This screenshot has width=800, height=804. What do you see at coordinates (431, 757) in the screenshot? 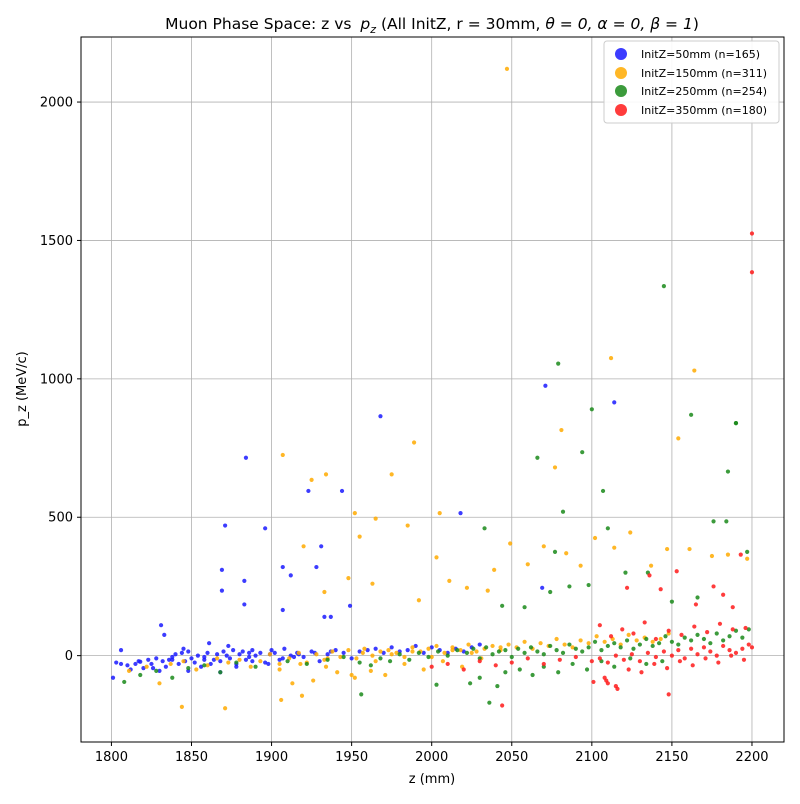
I see `x-tick-label: 2000` at bounding box center [431, 757].